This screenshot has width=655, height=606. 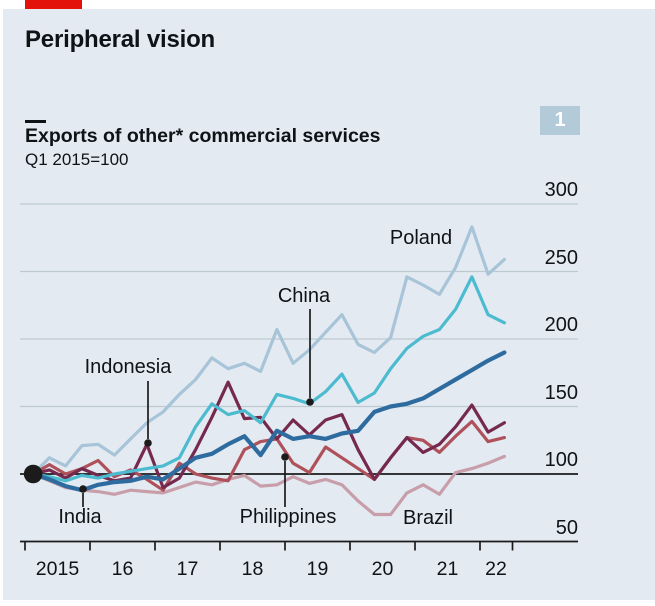 I want to click on panel-number-badge: 1, so click(x=560, y=120).